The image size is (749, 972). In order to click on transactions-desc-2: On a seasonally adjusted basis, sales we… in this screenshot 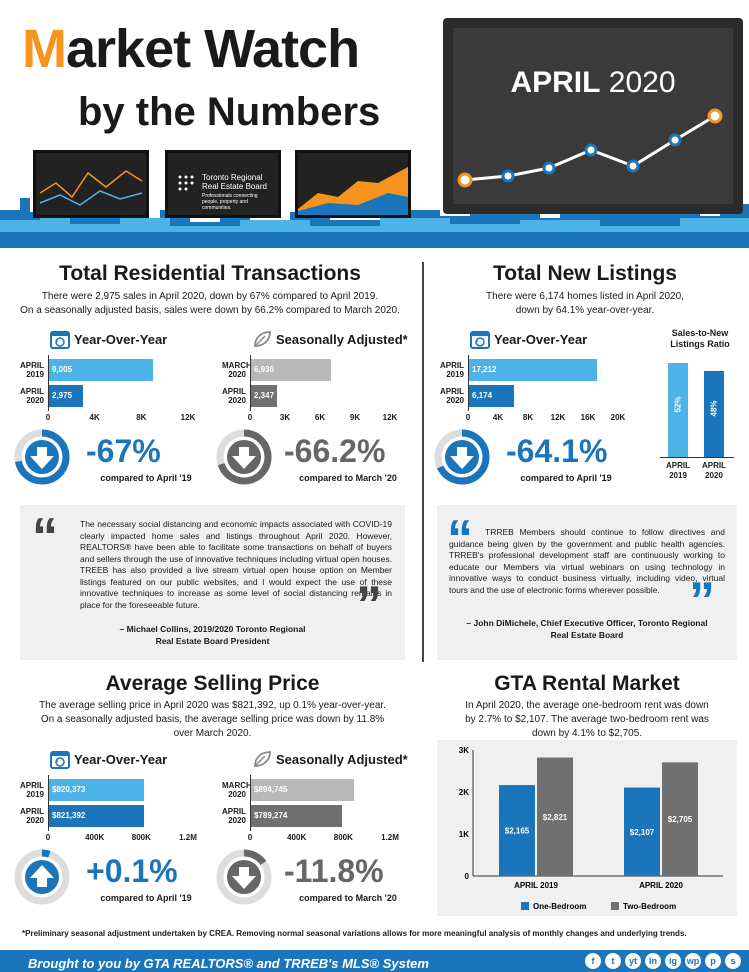, I will do `click(210, 310)`.